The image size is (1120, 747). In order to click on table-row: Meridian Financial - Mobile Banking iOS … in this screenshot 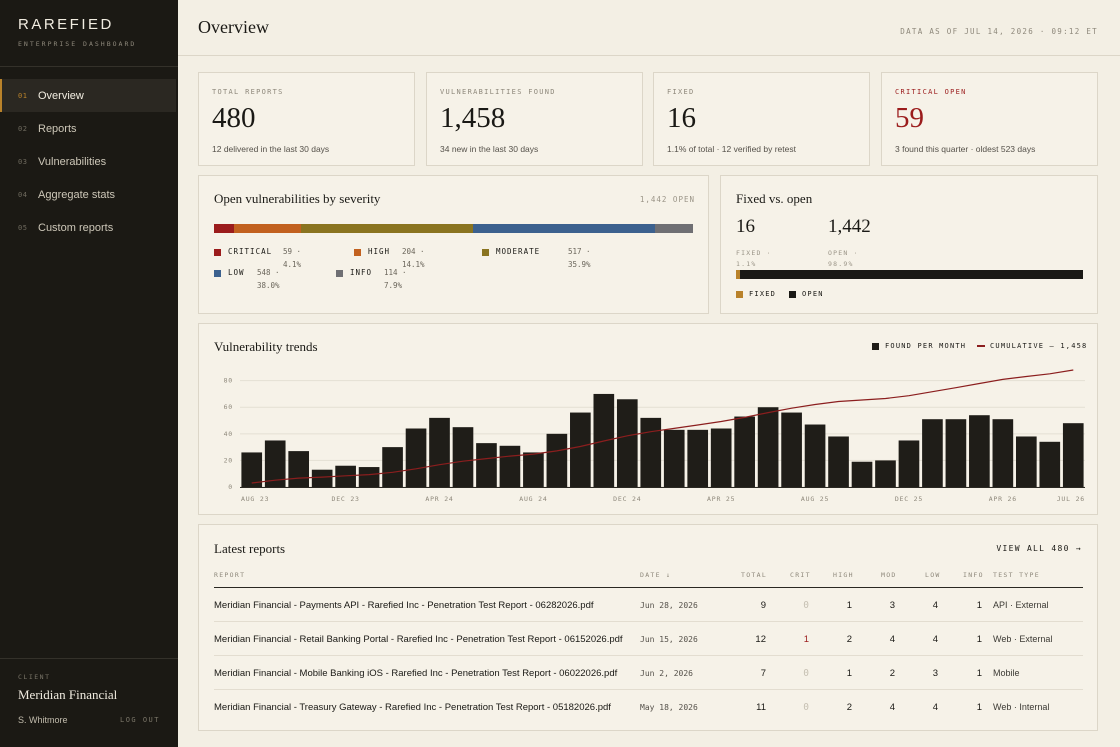, I will do `click(648, 673)`.